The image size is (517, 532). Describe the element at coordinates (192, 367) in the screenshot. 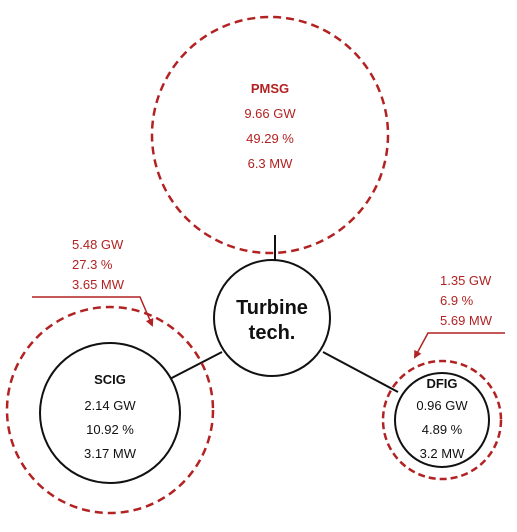

I see `connector-scig` at that location.